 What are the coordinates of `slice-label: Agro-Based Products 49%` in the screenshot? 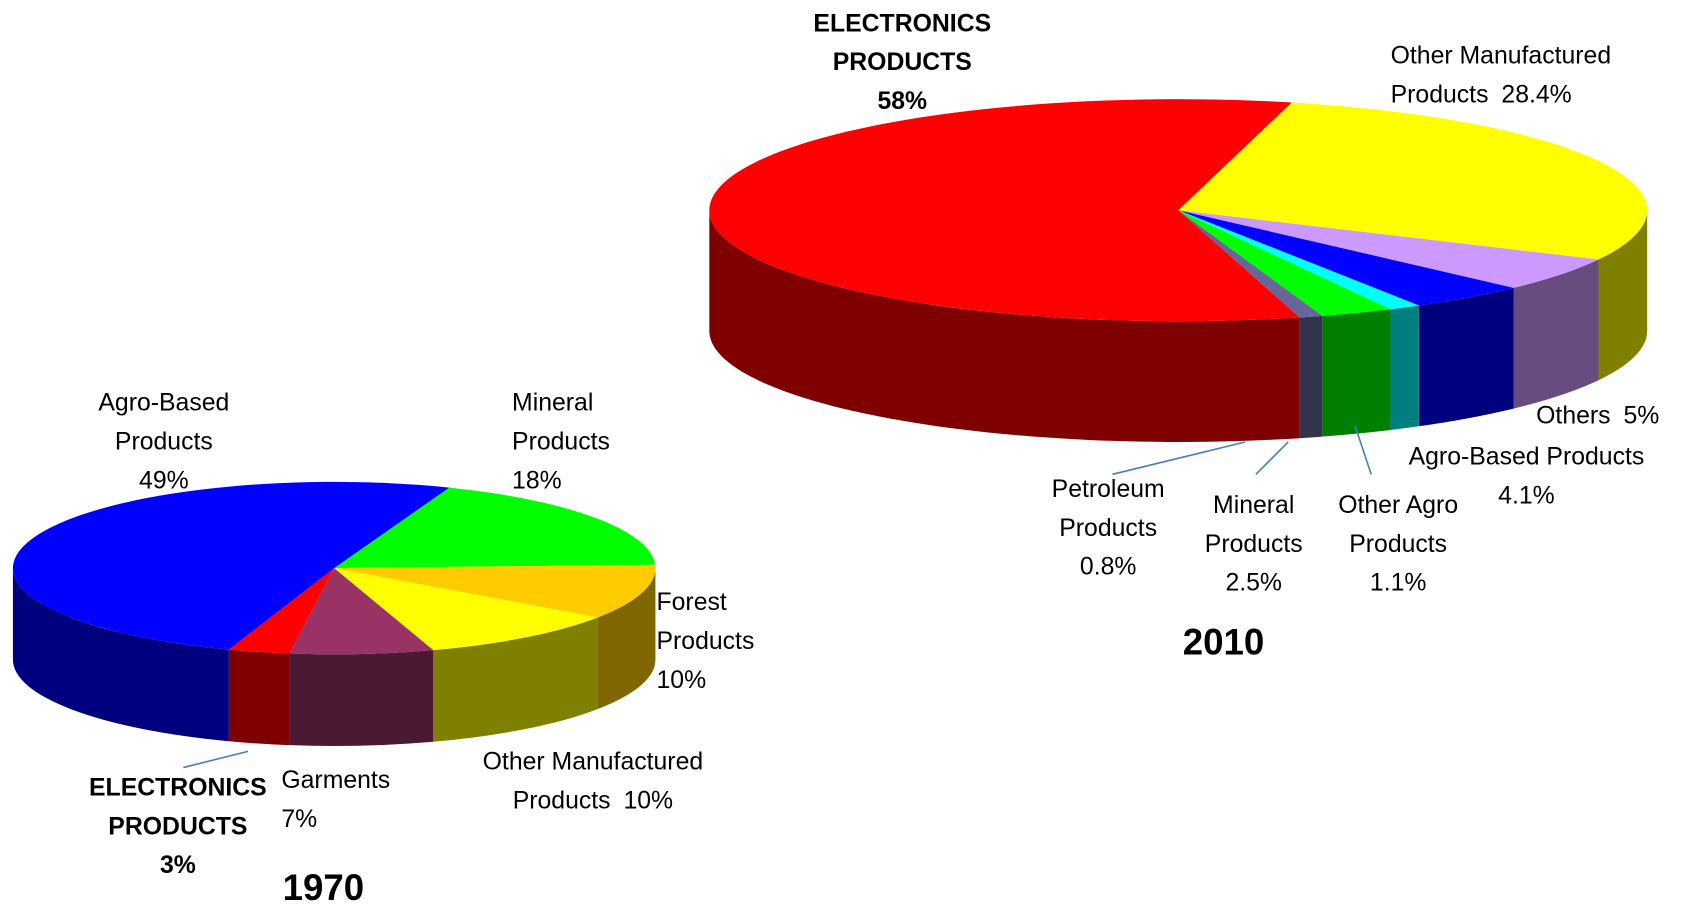 It's located at (164, 441).